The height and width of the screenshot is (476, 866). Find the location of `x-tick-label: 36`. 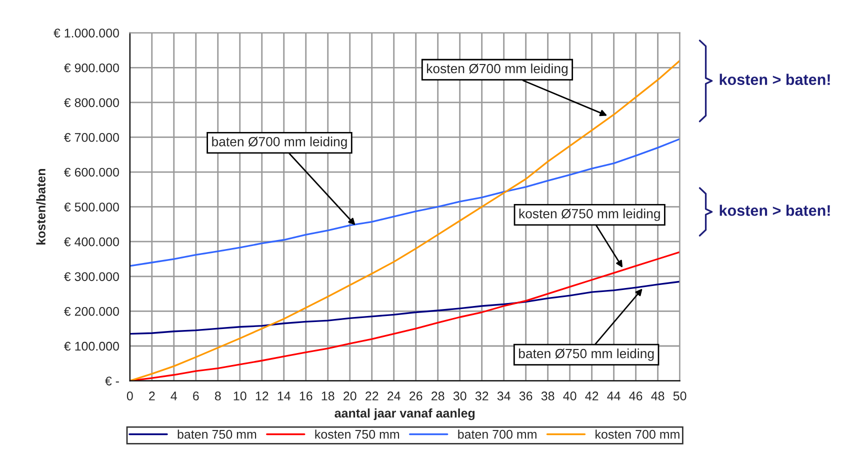

x-tick-label: 36 is located at coordinates (525, 396).